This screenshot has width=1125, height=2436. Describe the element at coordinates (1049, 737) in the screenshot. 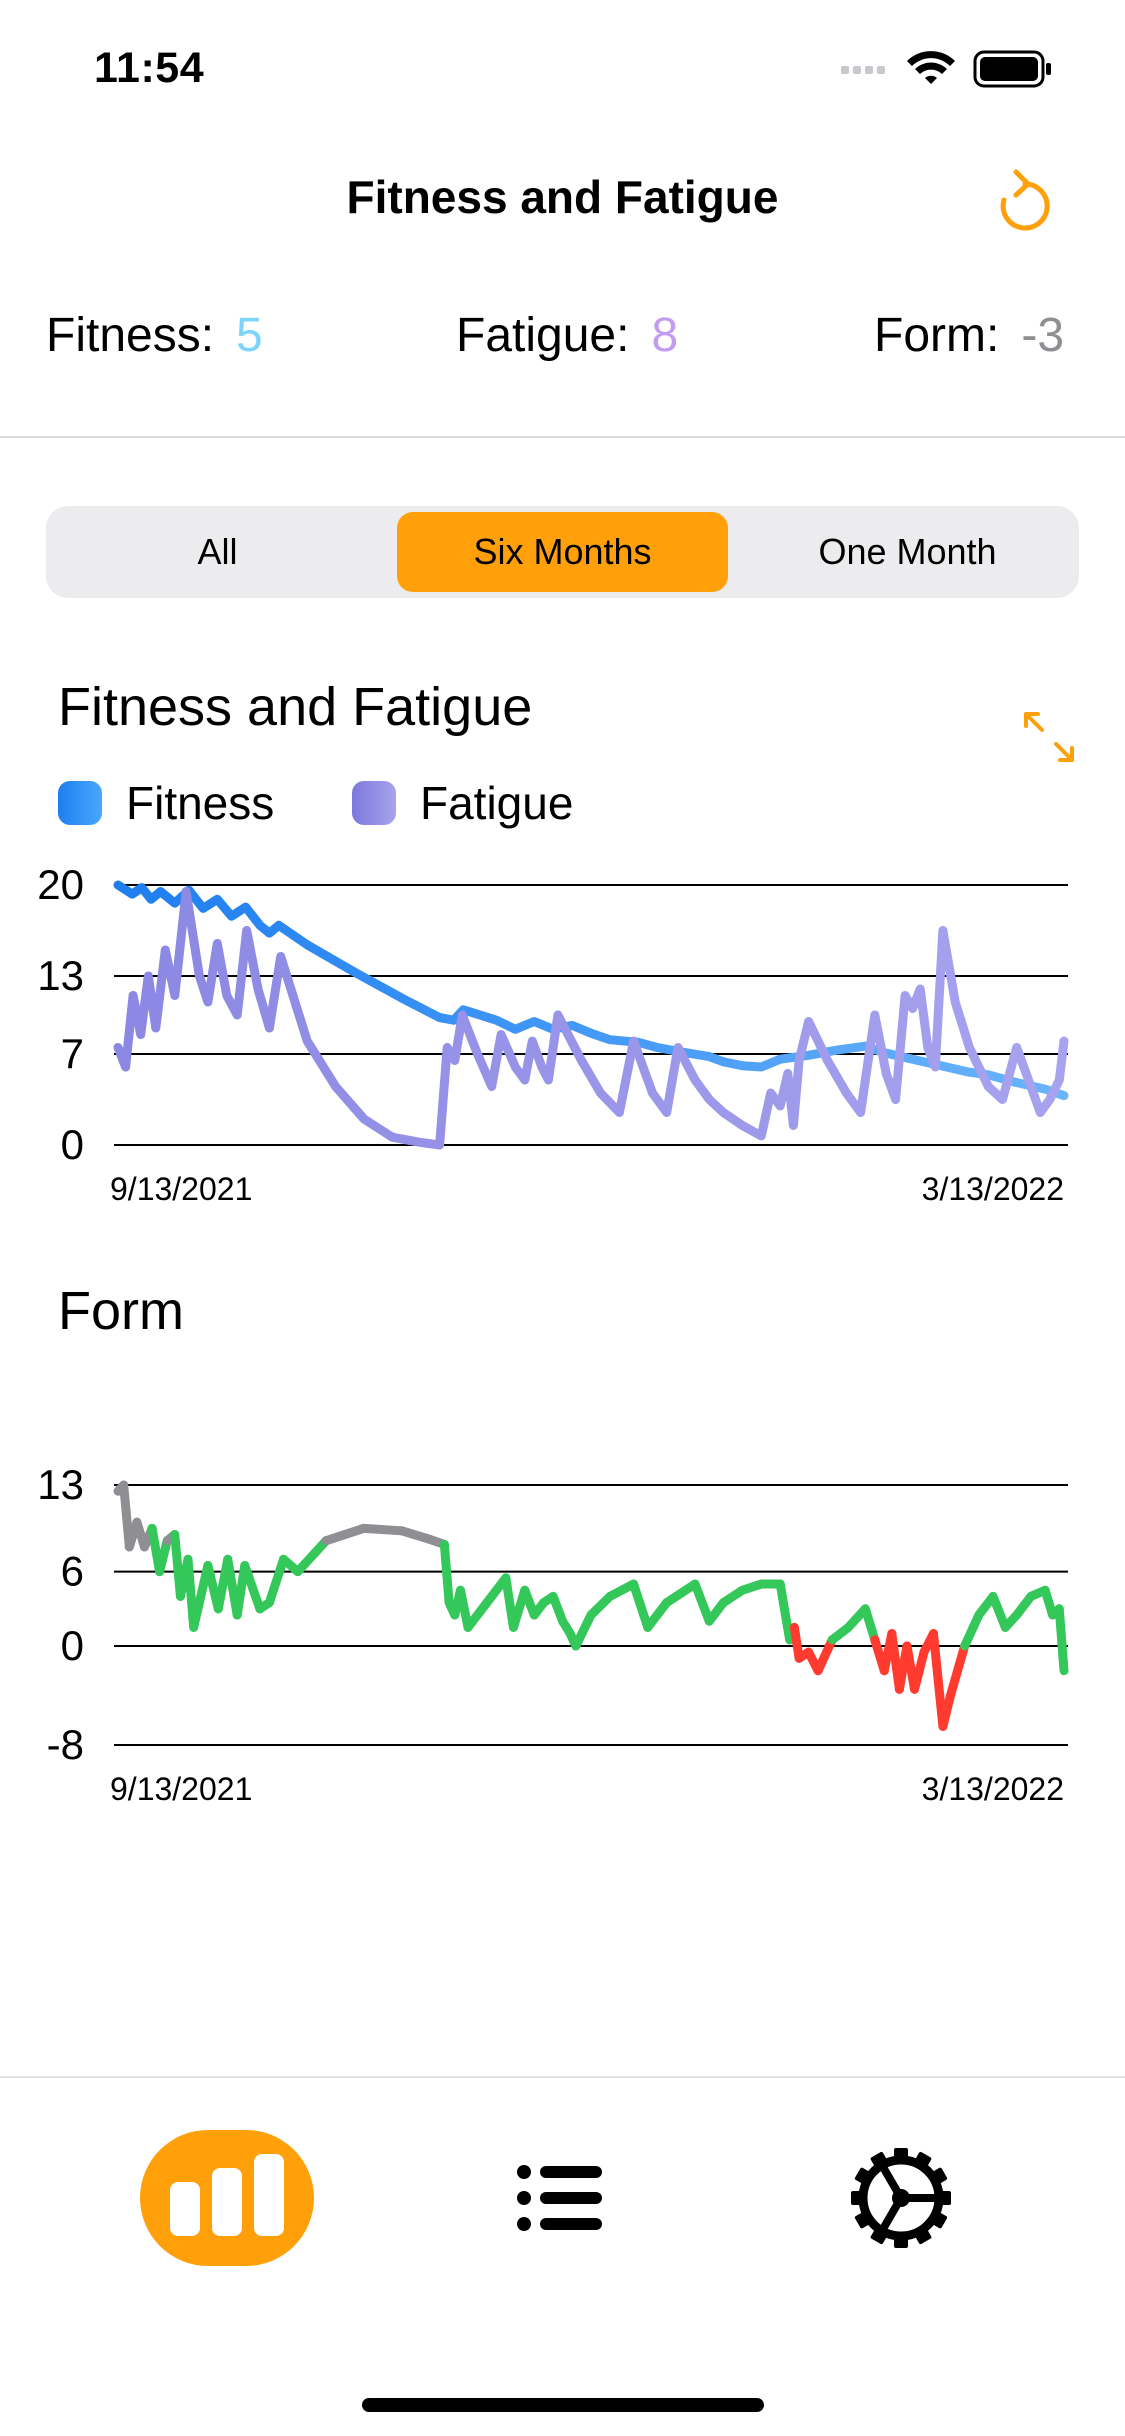

I see `expand-arrows-icon` at that location.